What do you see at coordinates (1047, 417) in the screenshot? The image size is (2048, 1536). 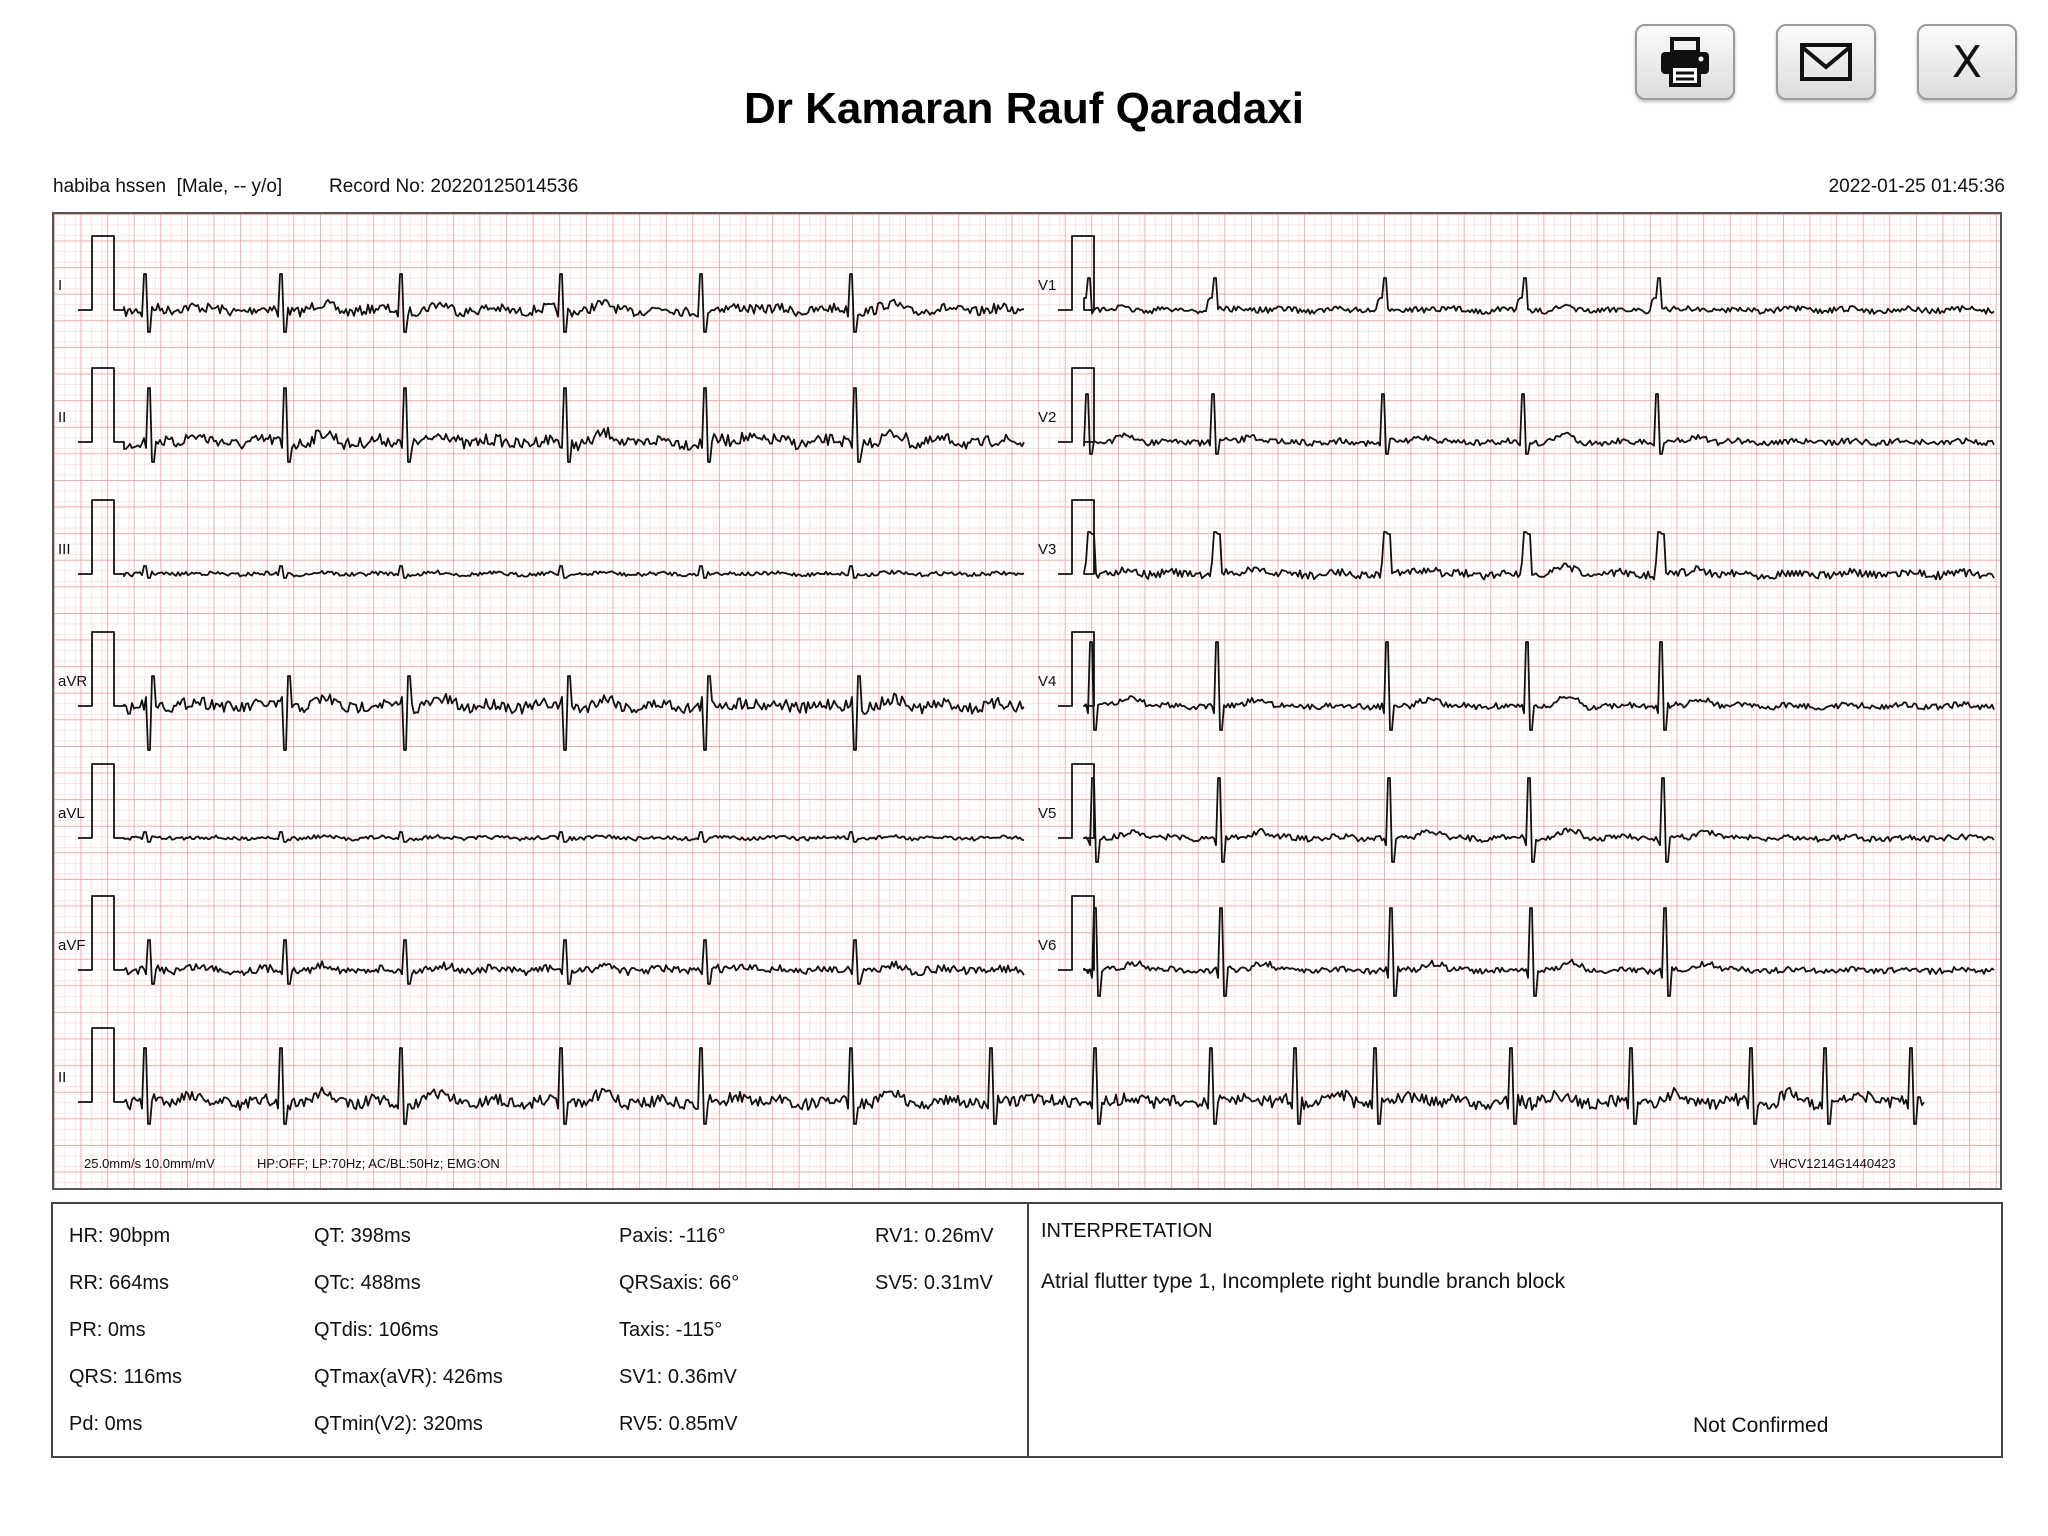 I see `lead-label-v2: V2` at bounding box center [1047, 417].